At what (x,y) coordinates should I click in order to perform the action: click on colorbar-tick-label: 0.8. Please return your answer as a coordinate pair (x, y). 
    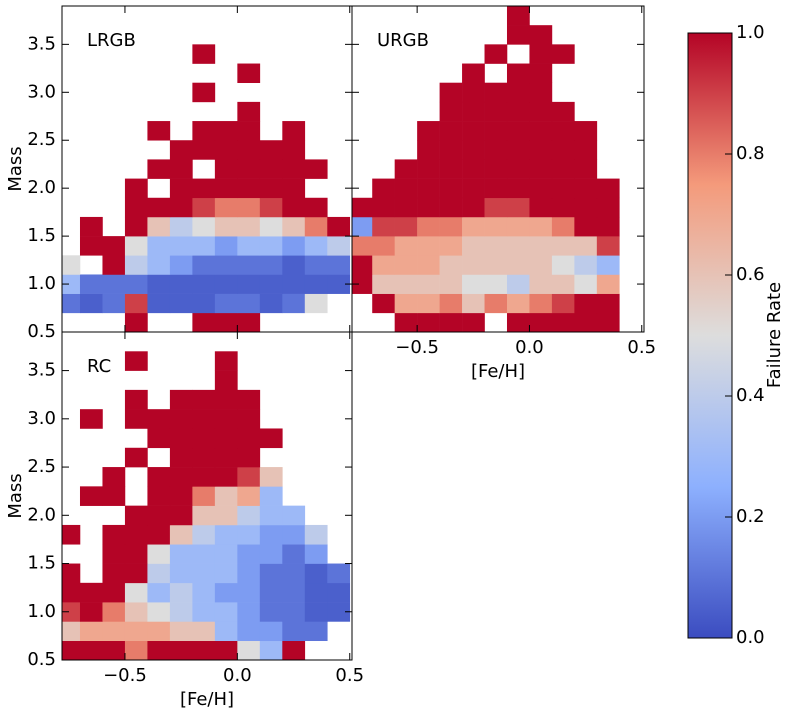
    Looking at the image, I should click on (750, 153).